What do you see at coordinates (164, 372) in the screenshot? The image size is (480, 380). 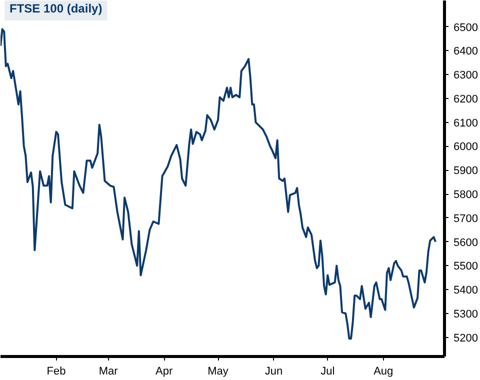 I see `x-tick-label: Apr` at bounding box center [164, 372].